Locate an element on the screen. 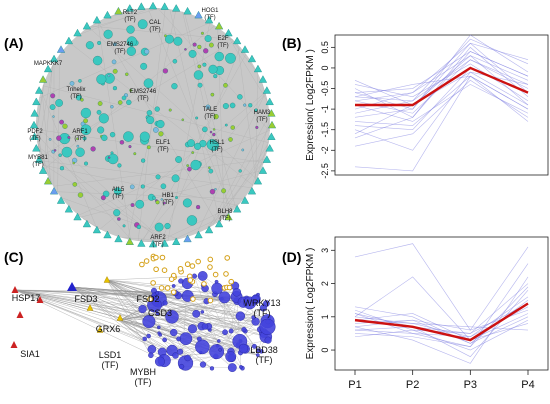  network-c-node-name: HSP17 is located at coordinates (26, 298).